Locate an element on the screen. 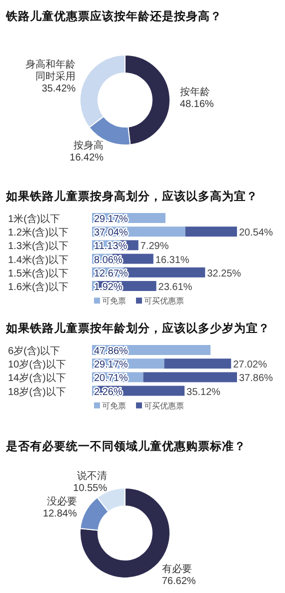 The width and height of the screenshot is (285, 593). data-label: 23.61% is located at coordinates (175, 287).